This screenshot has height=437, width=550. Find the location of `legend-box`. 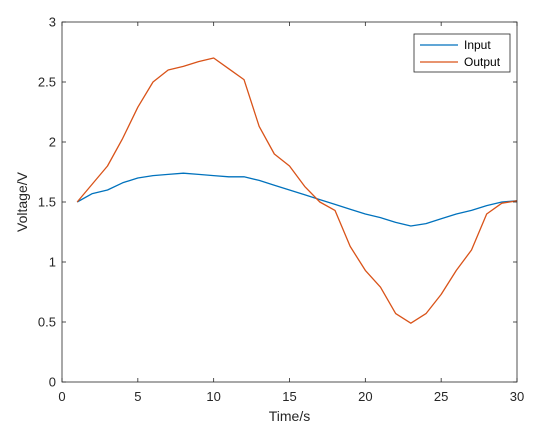

legend-box is located at coordinates (462, 53).